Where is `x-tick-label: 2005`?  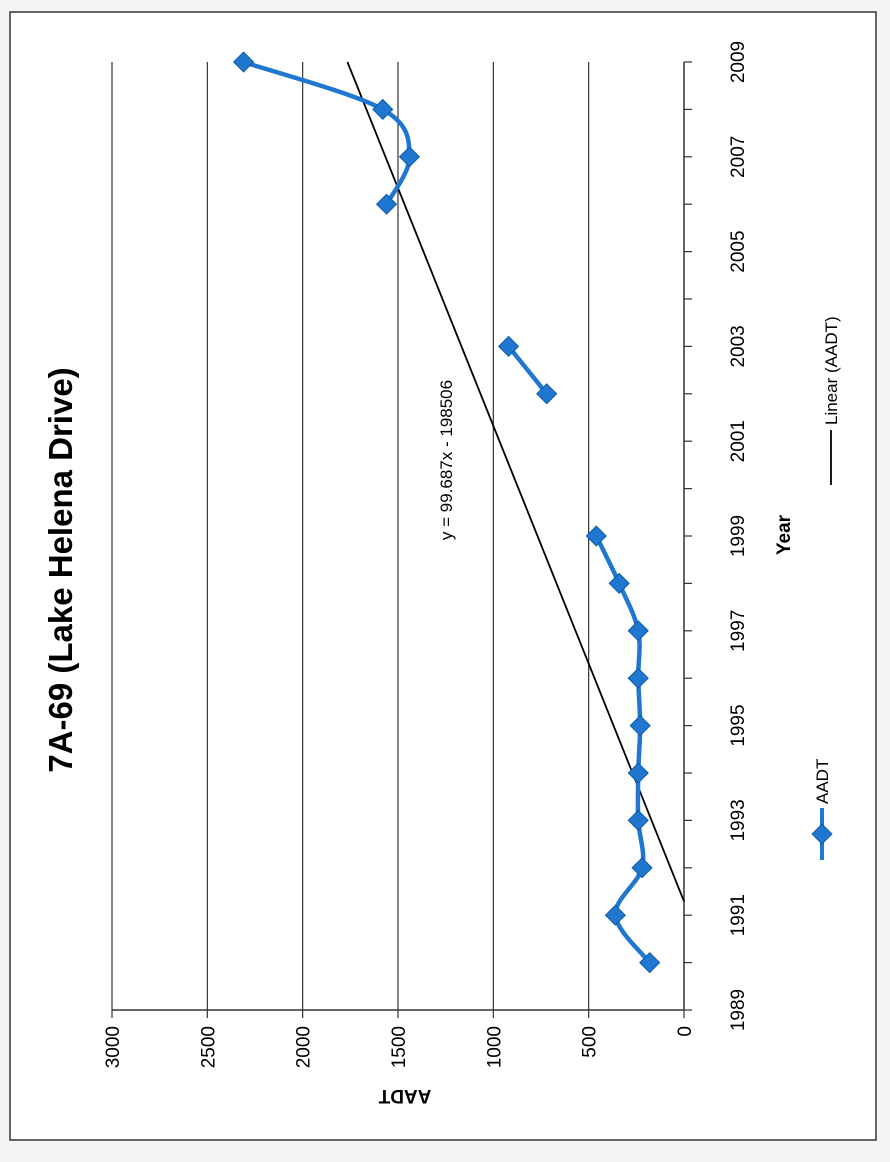 x-tick-label: 2005 is located at coordinates (738, 251).